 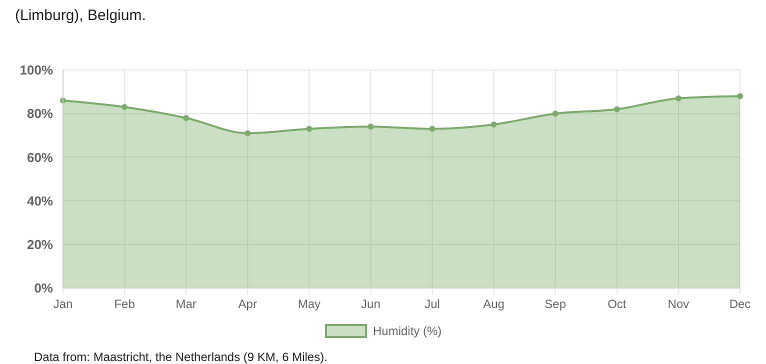 I want to click on x-tick-label: Oct, so click(x=617, y=304).